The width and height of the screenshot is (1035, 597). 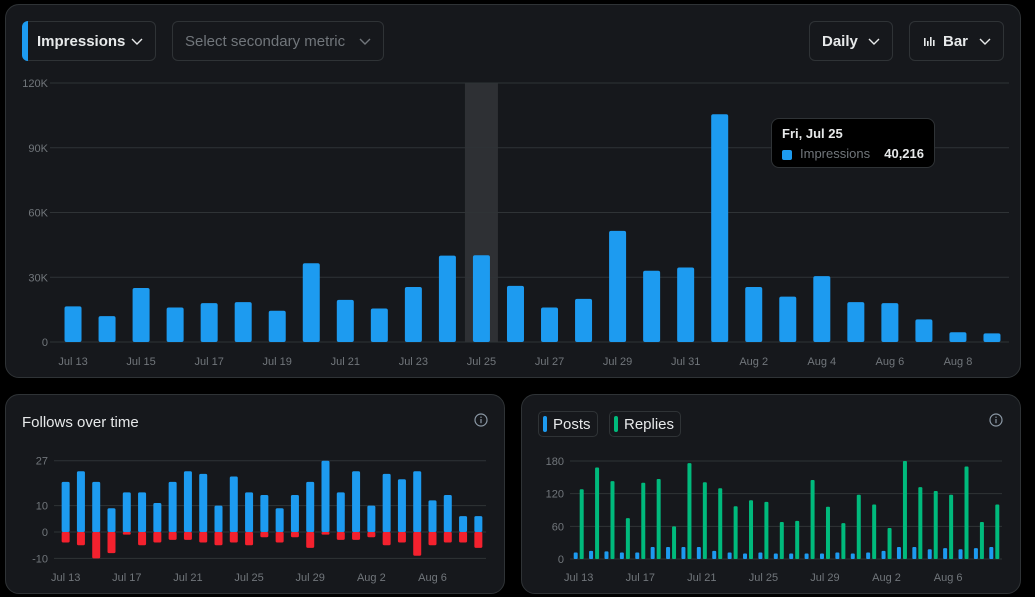 I want to click on replies-legend-toggle: Replies, so click(x=645, y=424).